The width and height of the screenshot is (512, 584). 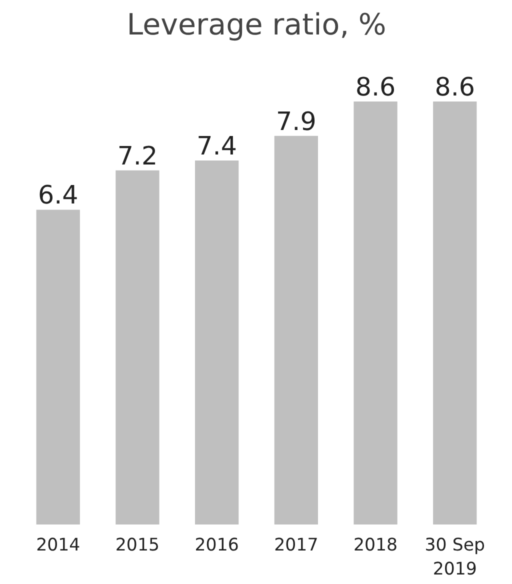 I want to click on x-tick-label: 2017, so click(x=296, y=546).